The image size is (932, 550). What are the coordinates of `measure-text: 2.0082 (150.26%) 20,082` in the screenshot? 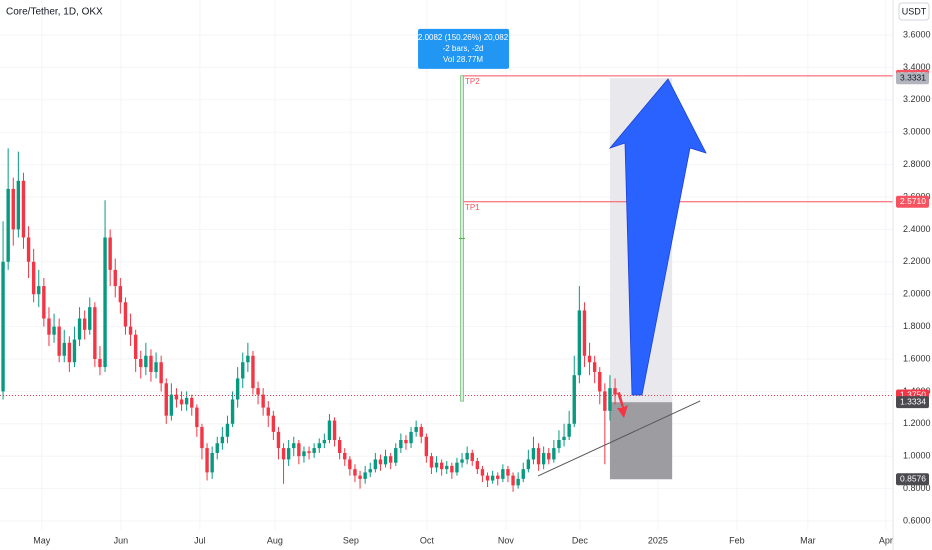 It's located at (463, 37).